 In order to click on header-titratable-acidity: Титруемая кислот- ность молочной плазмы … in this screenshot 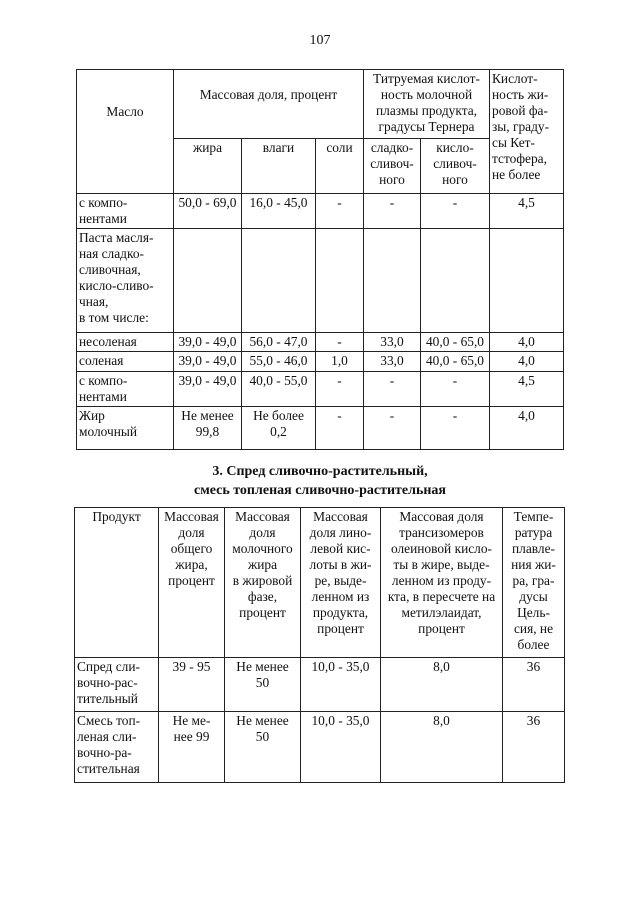, I will do `click(426, 104)`.